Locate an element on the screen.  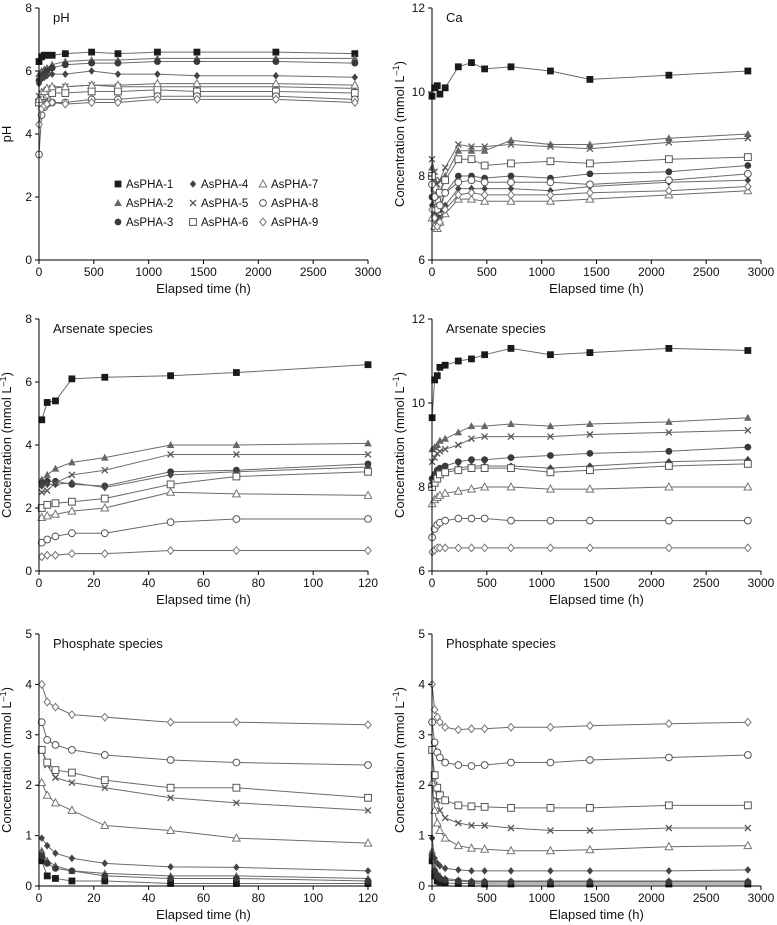
x-tick-label: 80 is located at coordinates (259, 898).